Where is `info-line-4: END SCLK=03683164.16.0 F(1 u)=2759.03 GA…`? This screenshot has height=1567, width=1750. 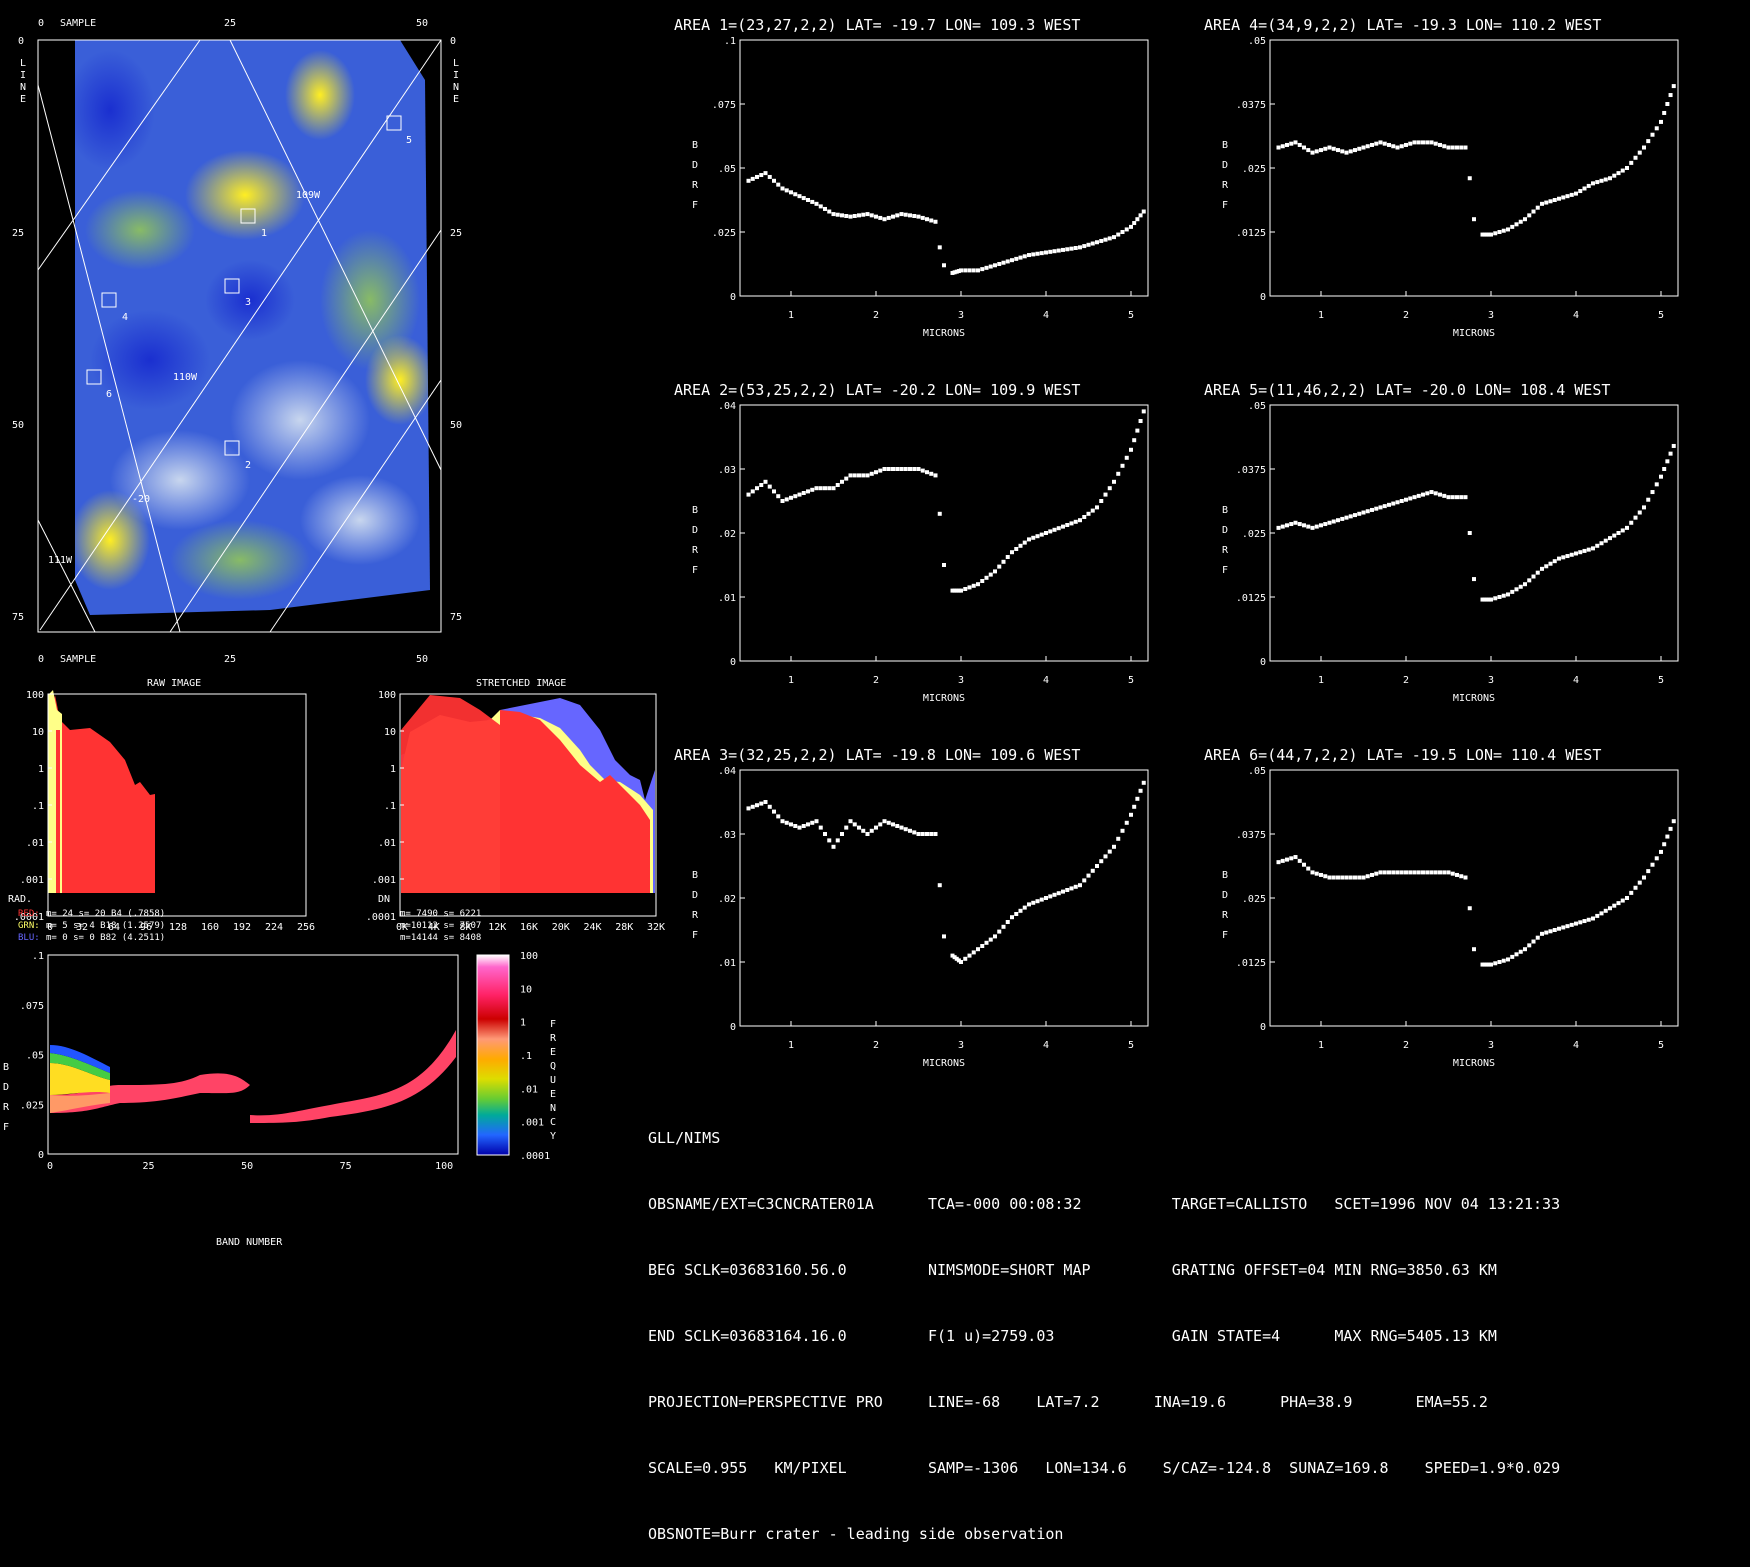
info-line-4: END SCLK=03683164.16.0 F(1 u)=2759.03 GA… is located at coordinates (1072, 1336).